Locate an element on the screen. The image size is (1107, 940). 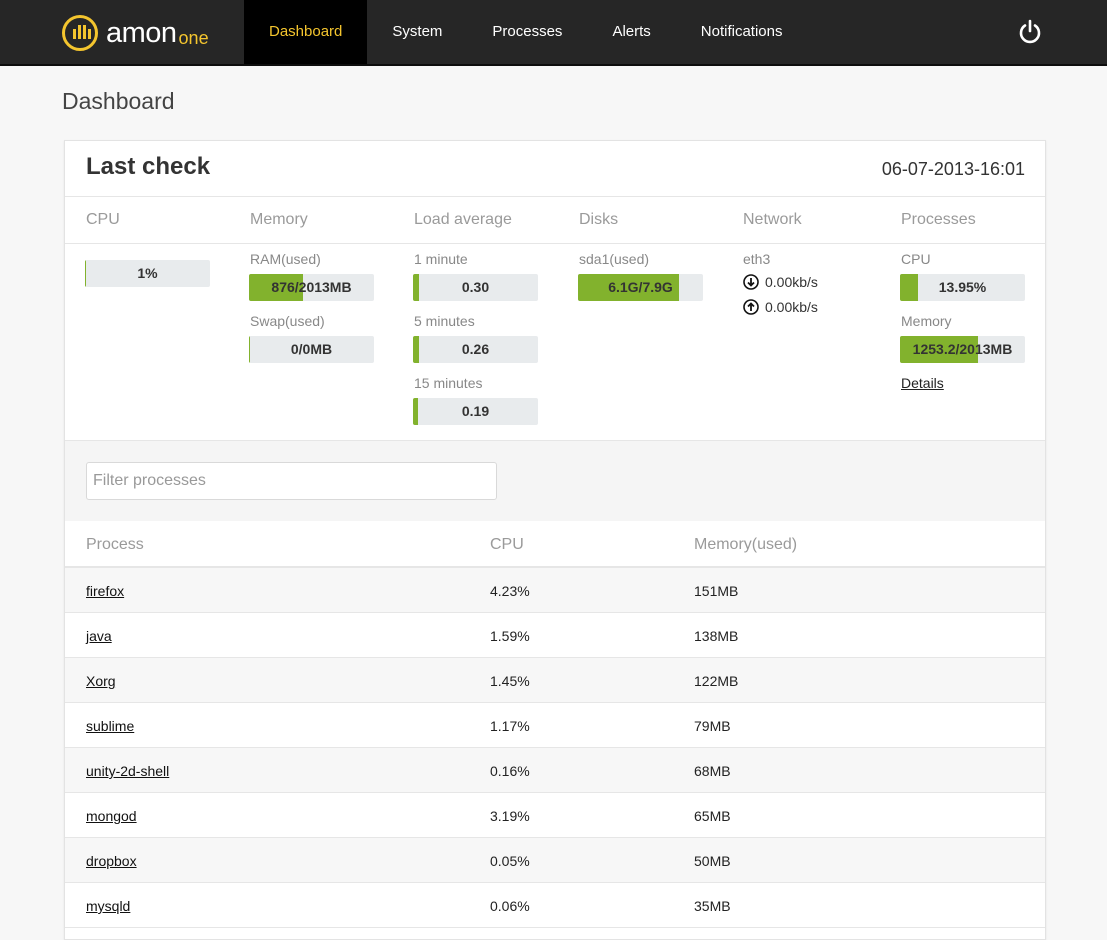
table-row: mongod 3.19% 65MB is located at coordinates (555, 815).